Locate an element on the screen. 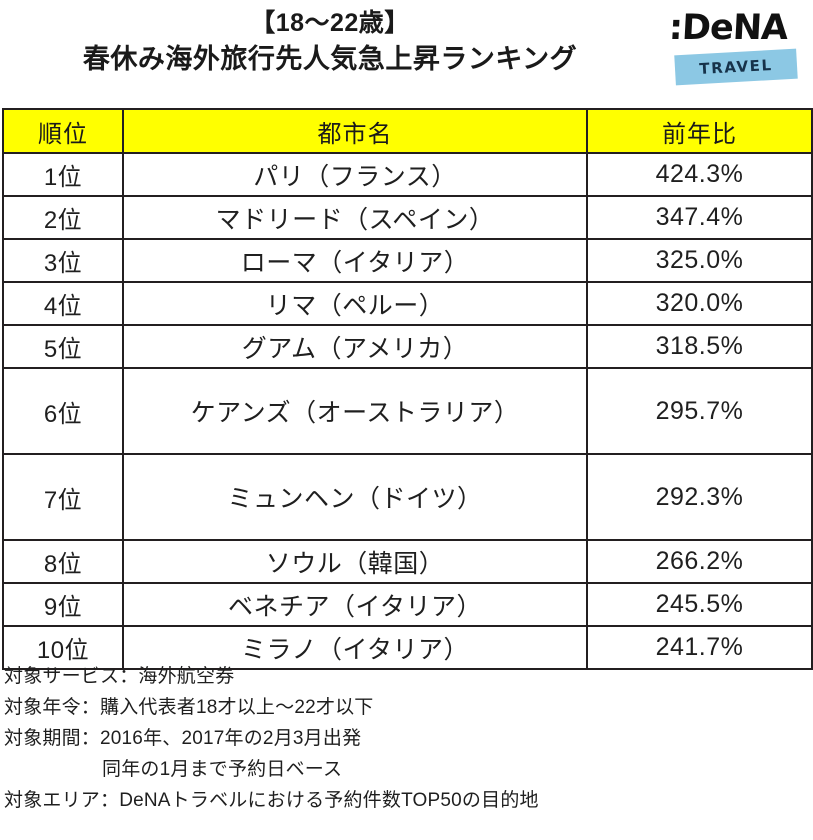 This screenshot has width=813, height=840. cell-city: ミュンヘン（ドイツ） is located at coordinates (355, 497).